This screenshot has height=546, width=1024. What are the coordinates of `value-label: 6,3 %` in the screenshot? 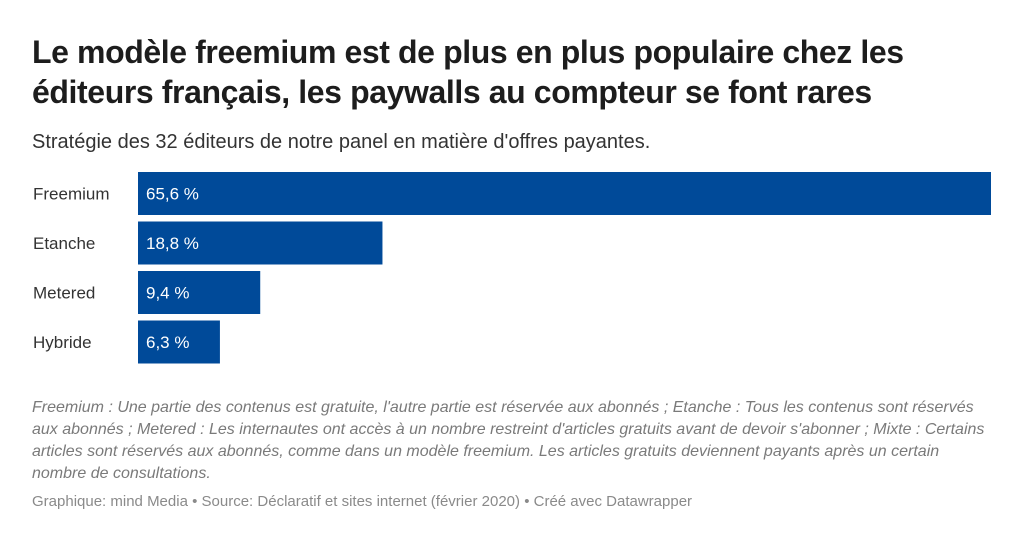 It's located at (167, 342).